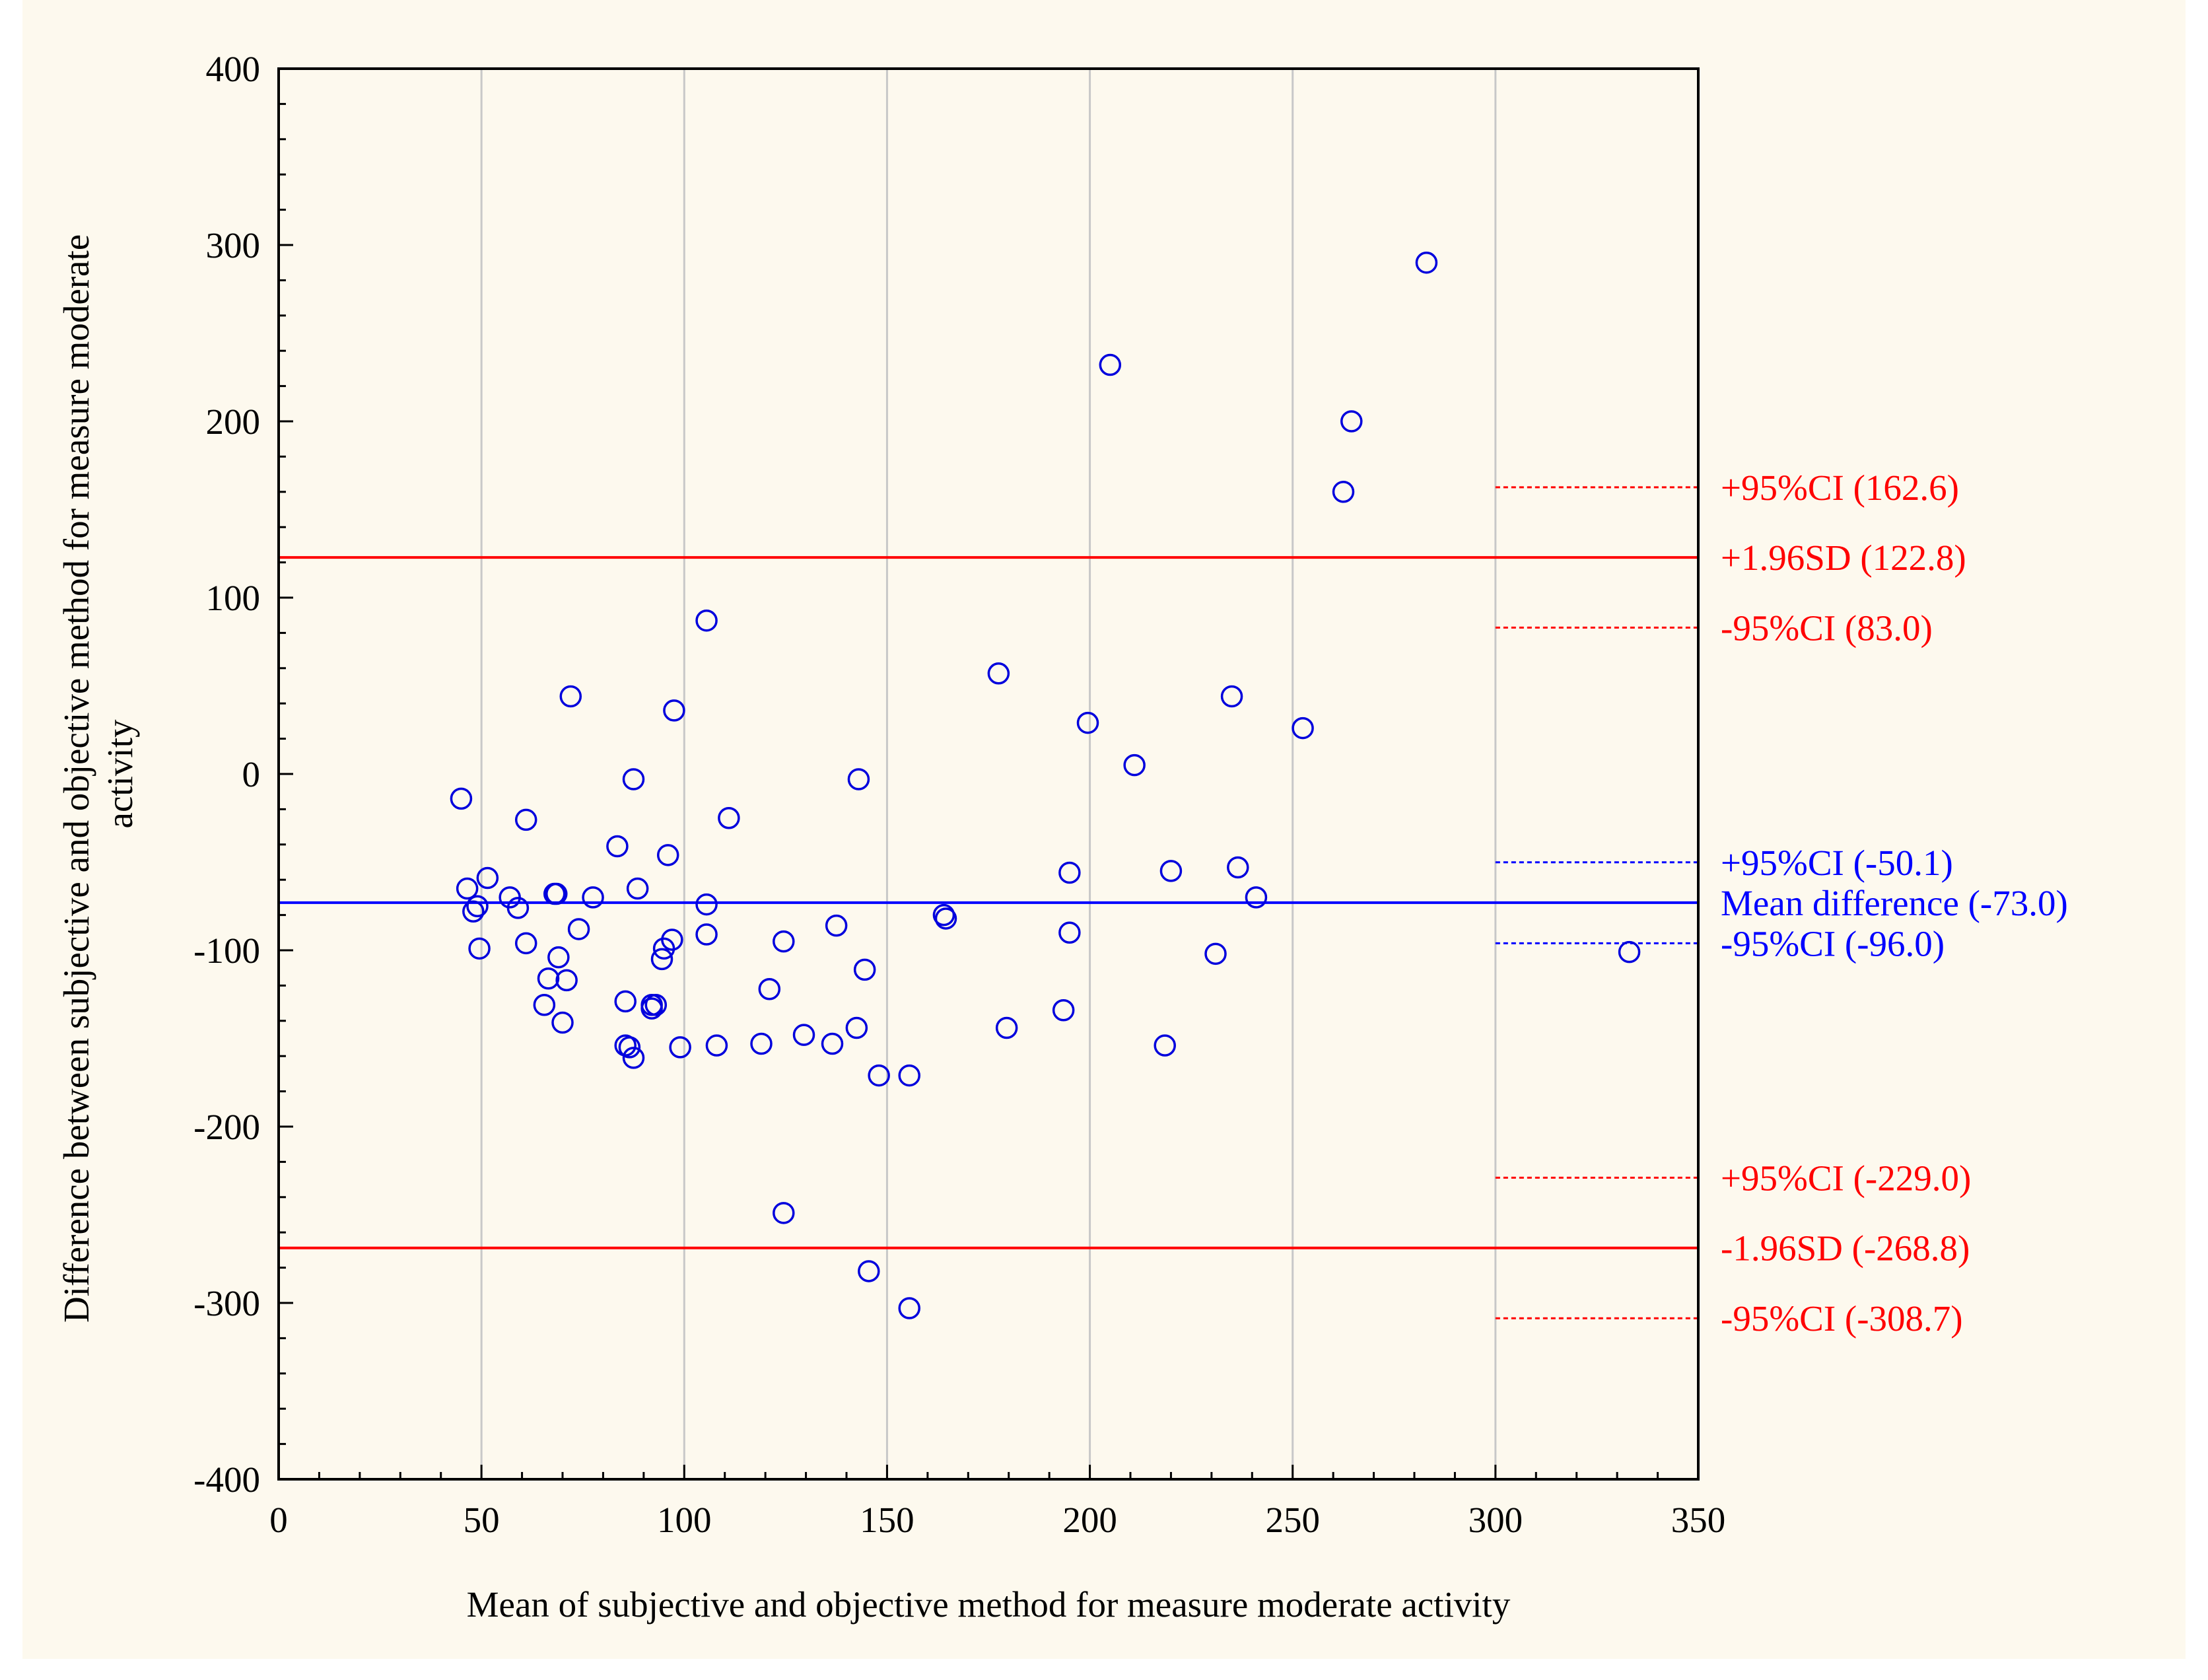 The width and height of the screenshot is (2208, 1680). What do you see at coordinates (1846, 1248) in the screenshot?
I see `lower-loa-label: -1.96SD (-268.8)` at bounding box center [1846, 1248].